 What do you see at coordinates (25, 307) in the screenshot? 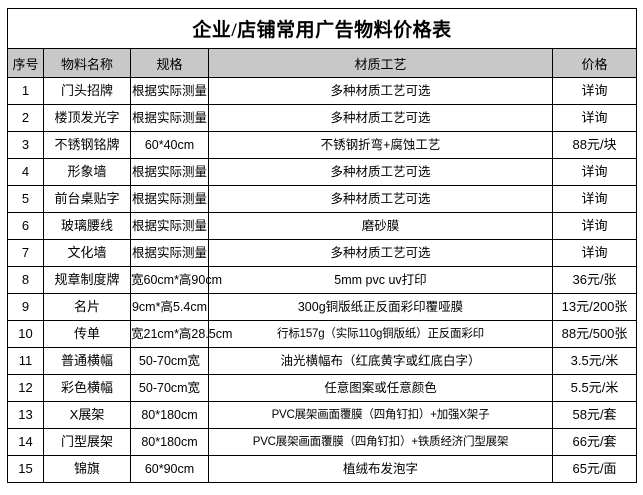
I see `cell-index: 9` at bounding box center [25, 307].